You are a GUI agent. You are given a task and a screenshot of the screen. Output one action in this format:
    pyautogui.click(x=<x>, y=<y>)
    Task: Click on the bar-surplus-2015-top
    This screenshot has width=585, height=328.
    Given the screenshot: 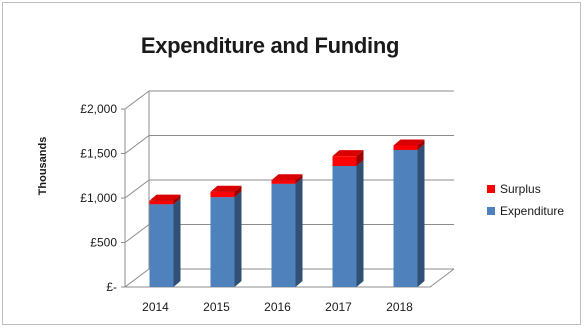 What is the action you would take?
    pyautogui.click(x=226, y=188)
    